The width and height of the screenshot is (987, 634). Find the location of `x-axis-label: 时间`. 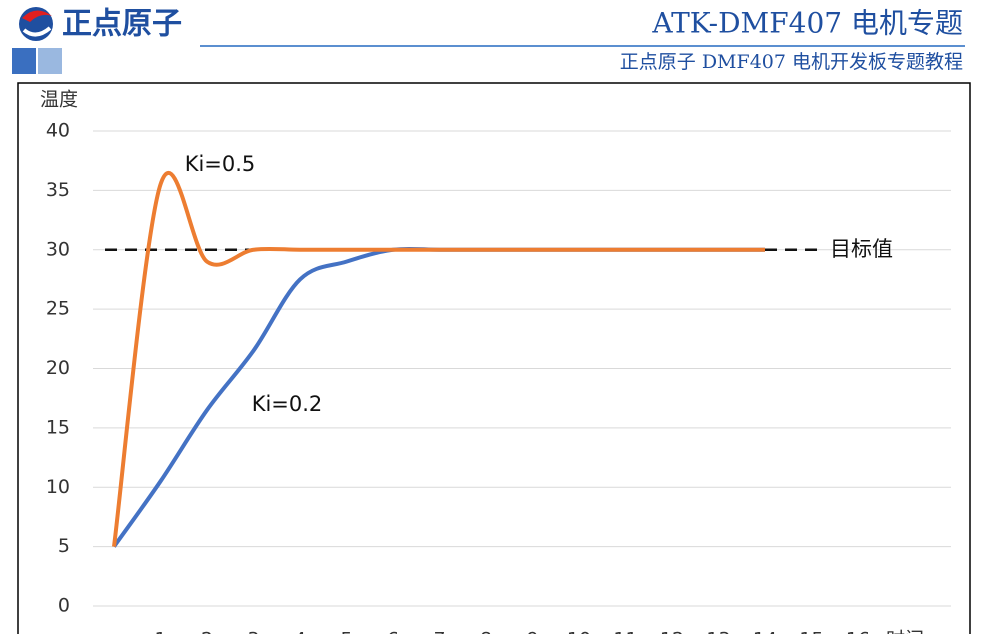

x-axis-label: 时间 is located at coordinates (905, 631).